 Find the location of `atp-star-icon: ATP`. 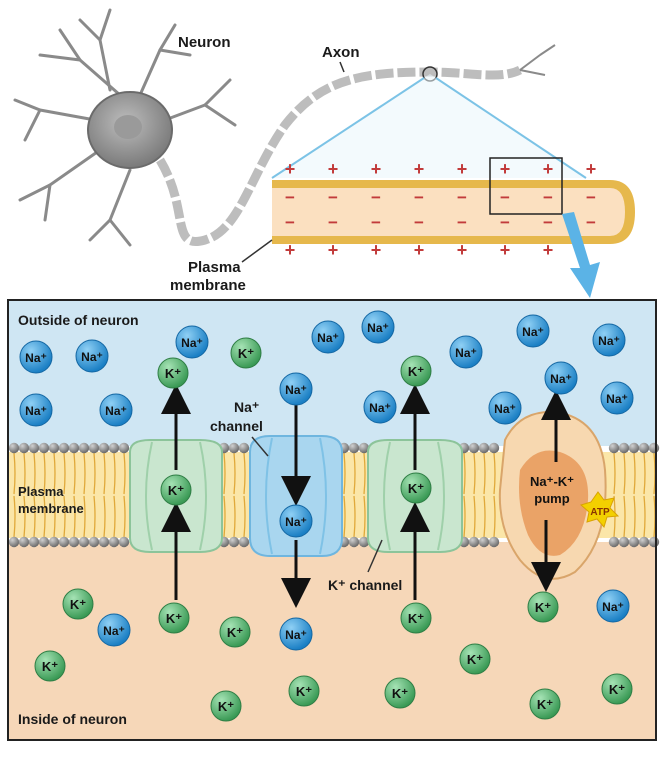

atp-star-icon: ATP is located at coordinates (599, 510).